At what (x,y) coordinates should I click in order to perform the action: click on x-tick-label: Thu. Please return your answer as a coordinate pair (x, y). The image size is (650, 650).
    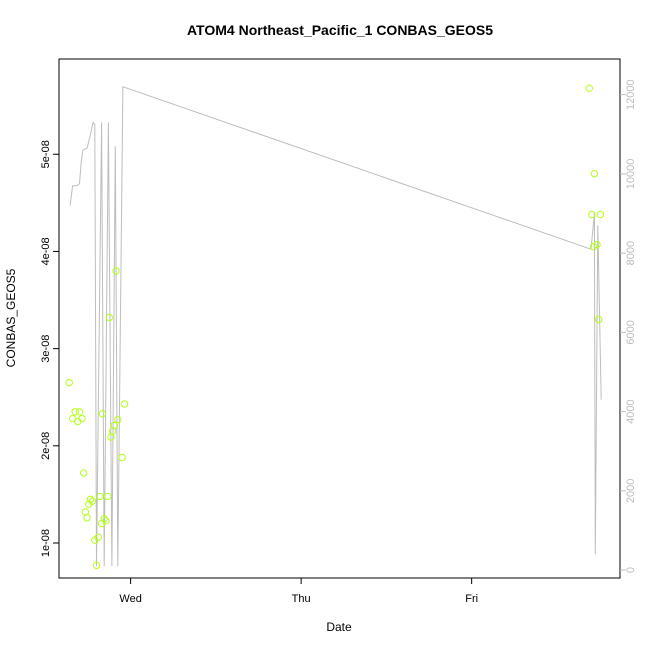
    Looking at the image, I should click on (301, 599).